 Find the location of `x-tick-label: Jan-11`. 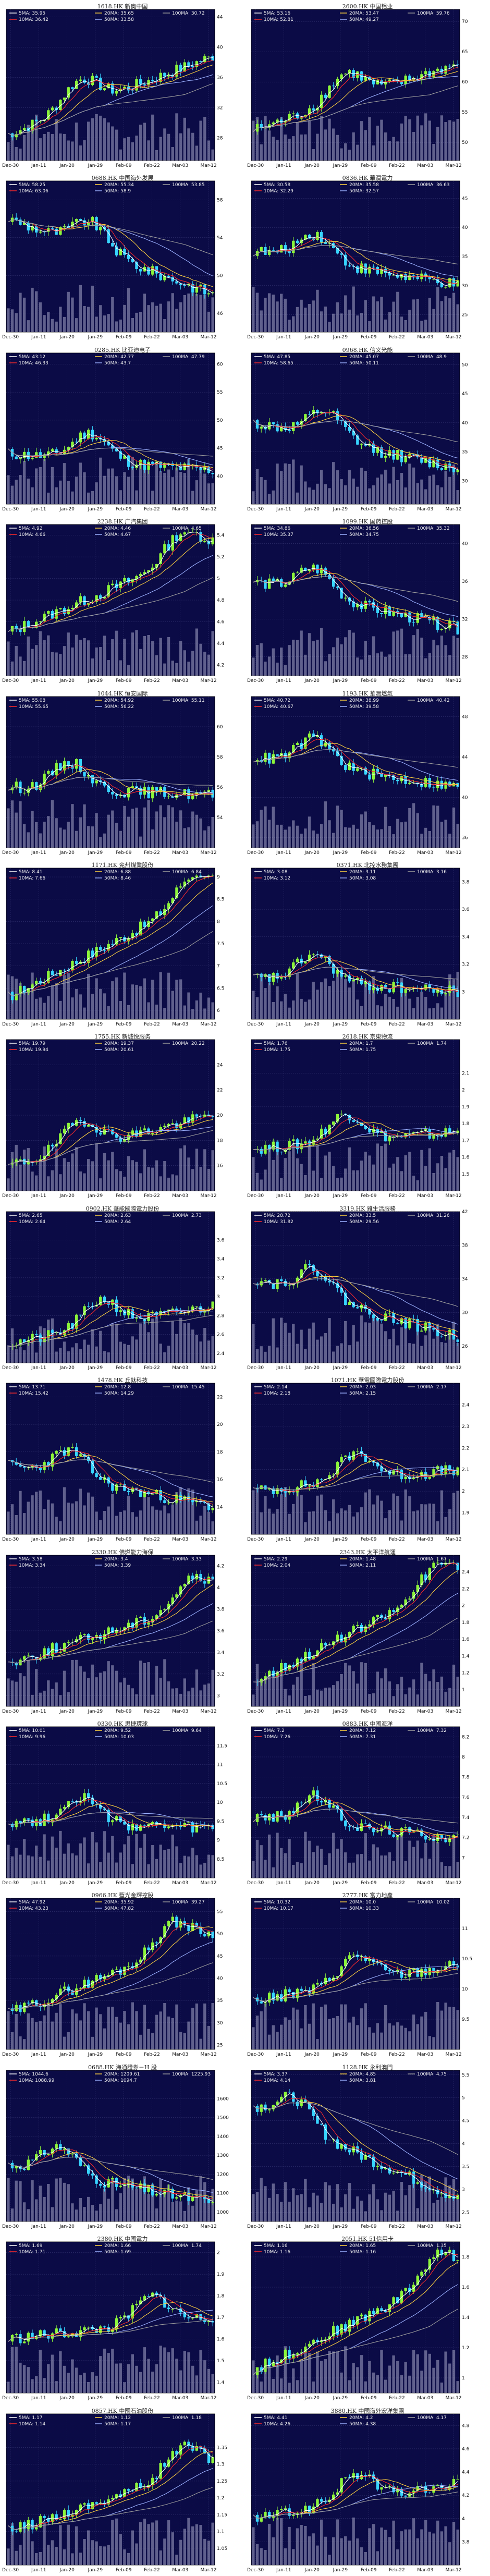

x-tick-label: Jan-11 is located at coordinates (38, 509).